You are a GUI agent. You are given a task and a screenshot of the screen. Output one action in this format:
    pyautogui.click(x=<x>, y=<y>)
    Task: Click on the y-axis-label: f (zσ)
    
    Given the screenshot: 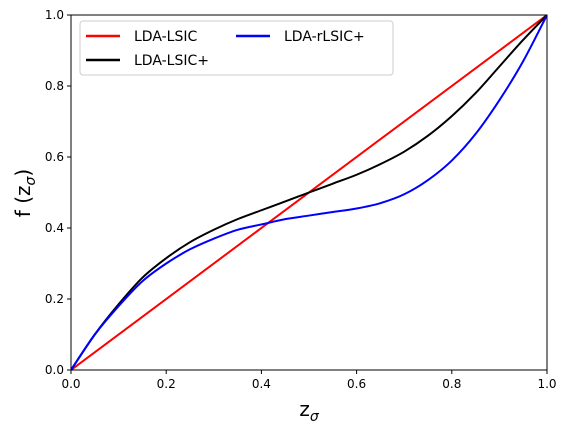 What is the action you would take?
    pyautogui.click(x=25, y=193)
    